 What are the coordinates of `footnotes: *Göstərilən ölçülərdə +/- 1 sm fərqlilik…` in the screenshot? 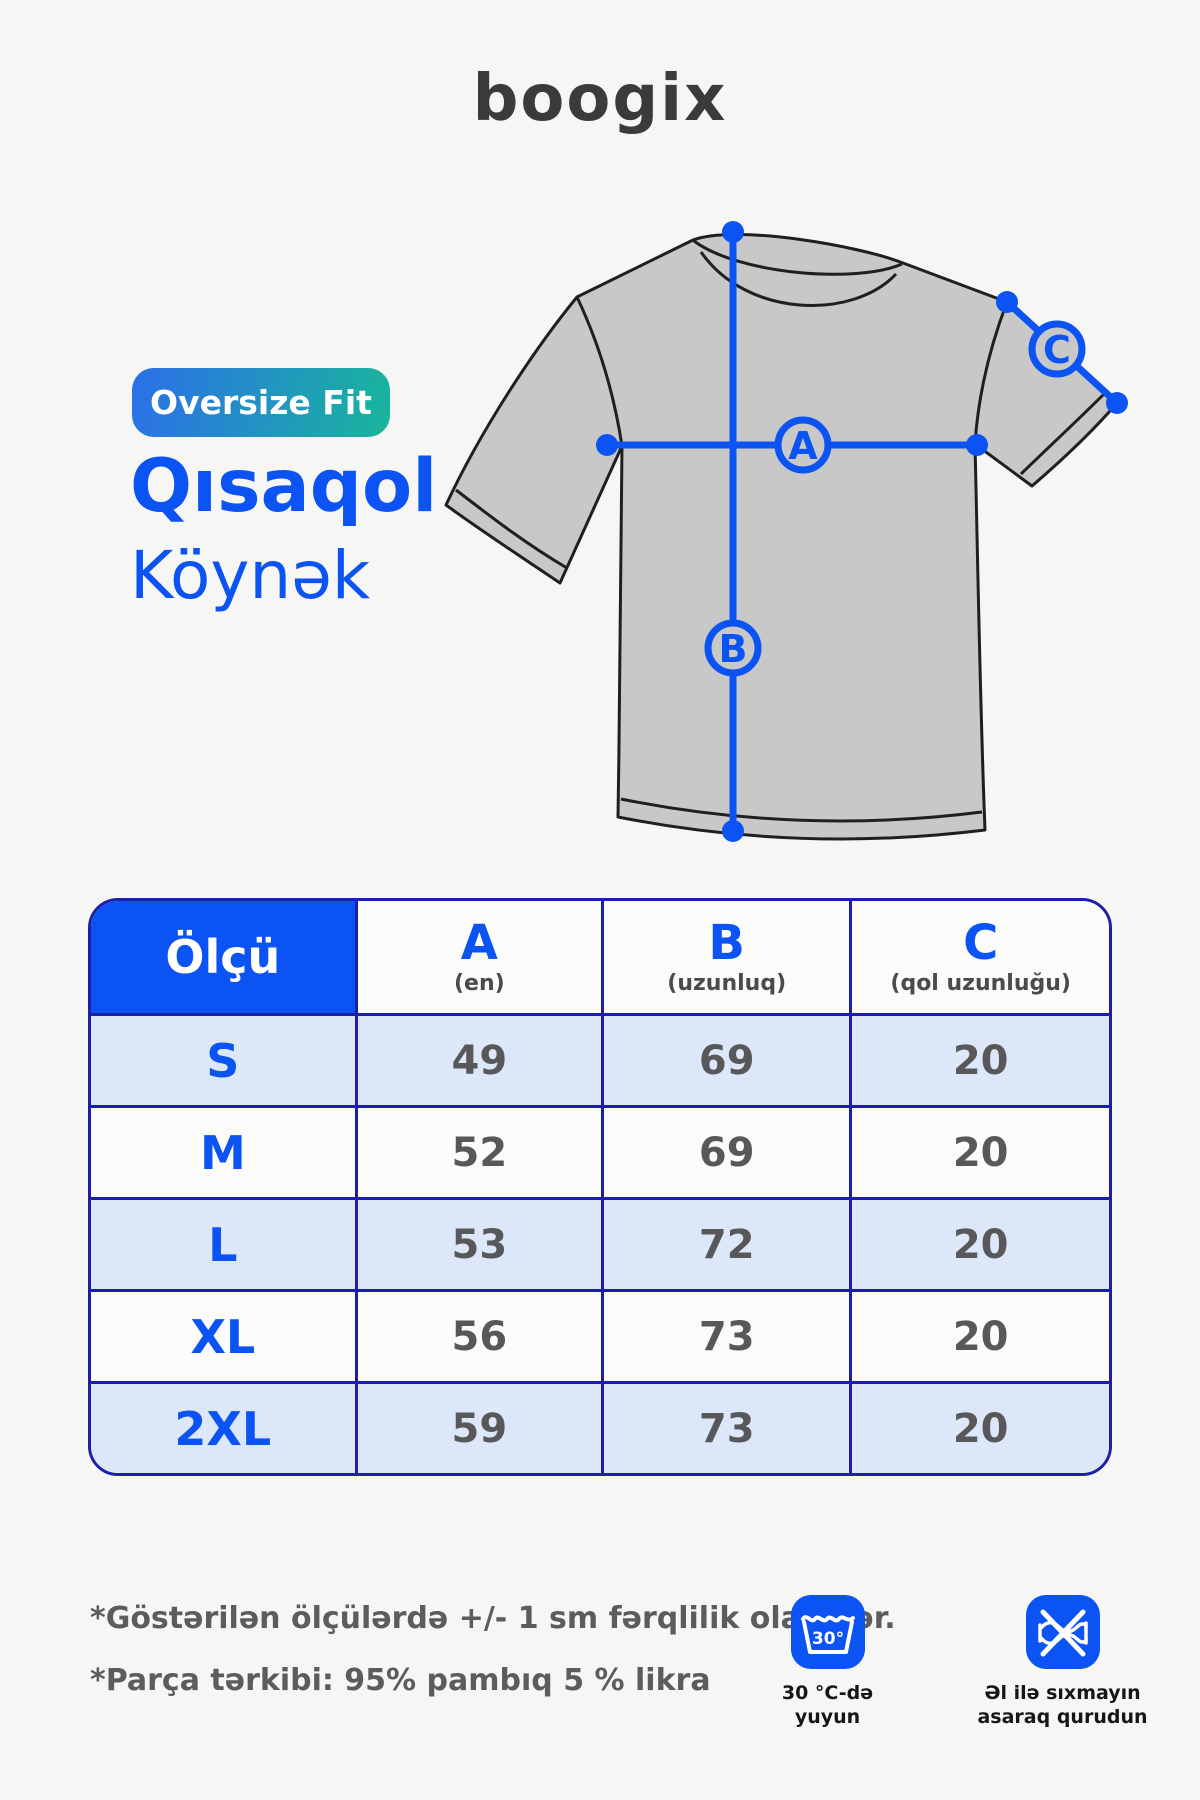 It's located at (493, 1650).